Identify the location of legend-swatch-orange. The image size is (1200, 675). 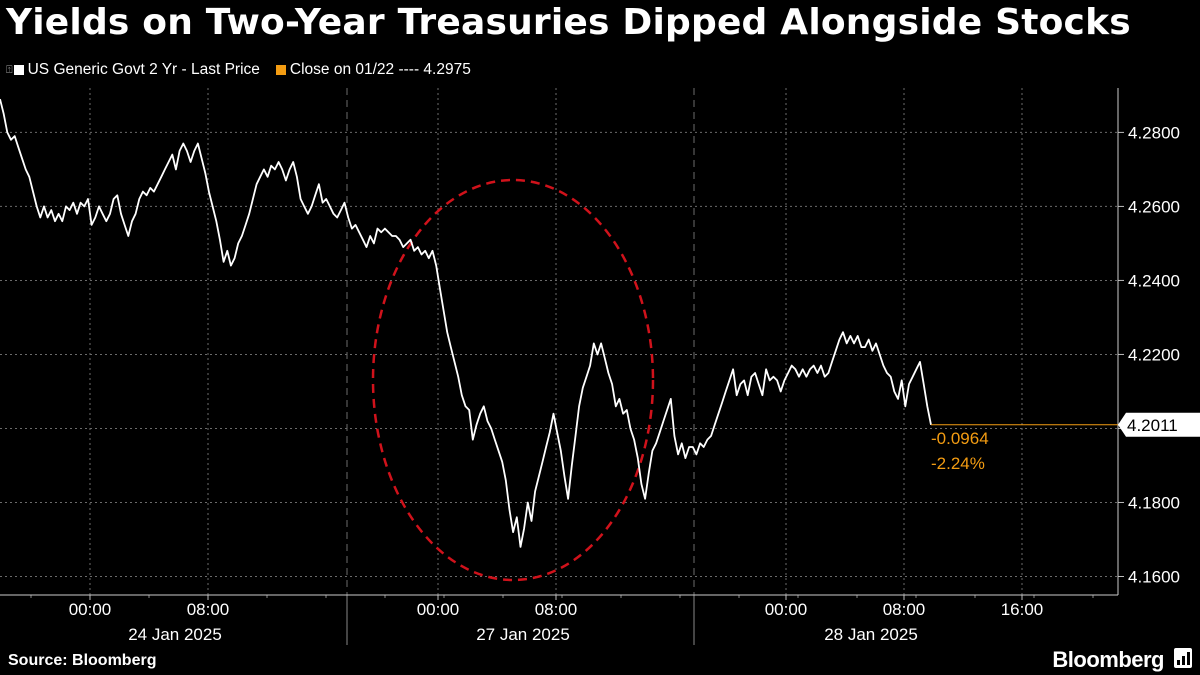
(280, 70).